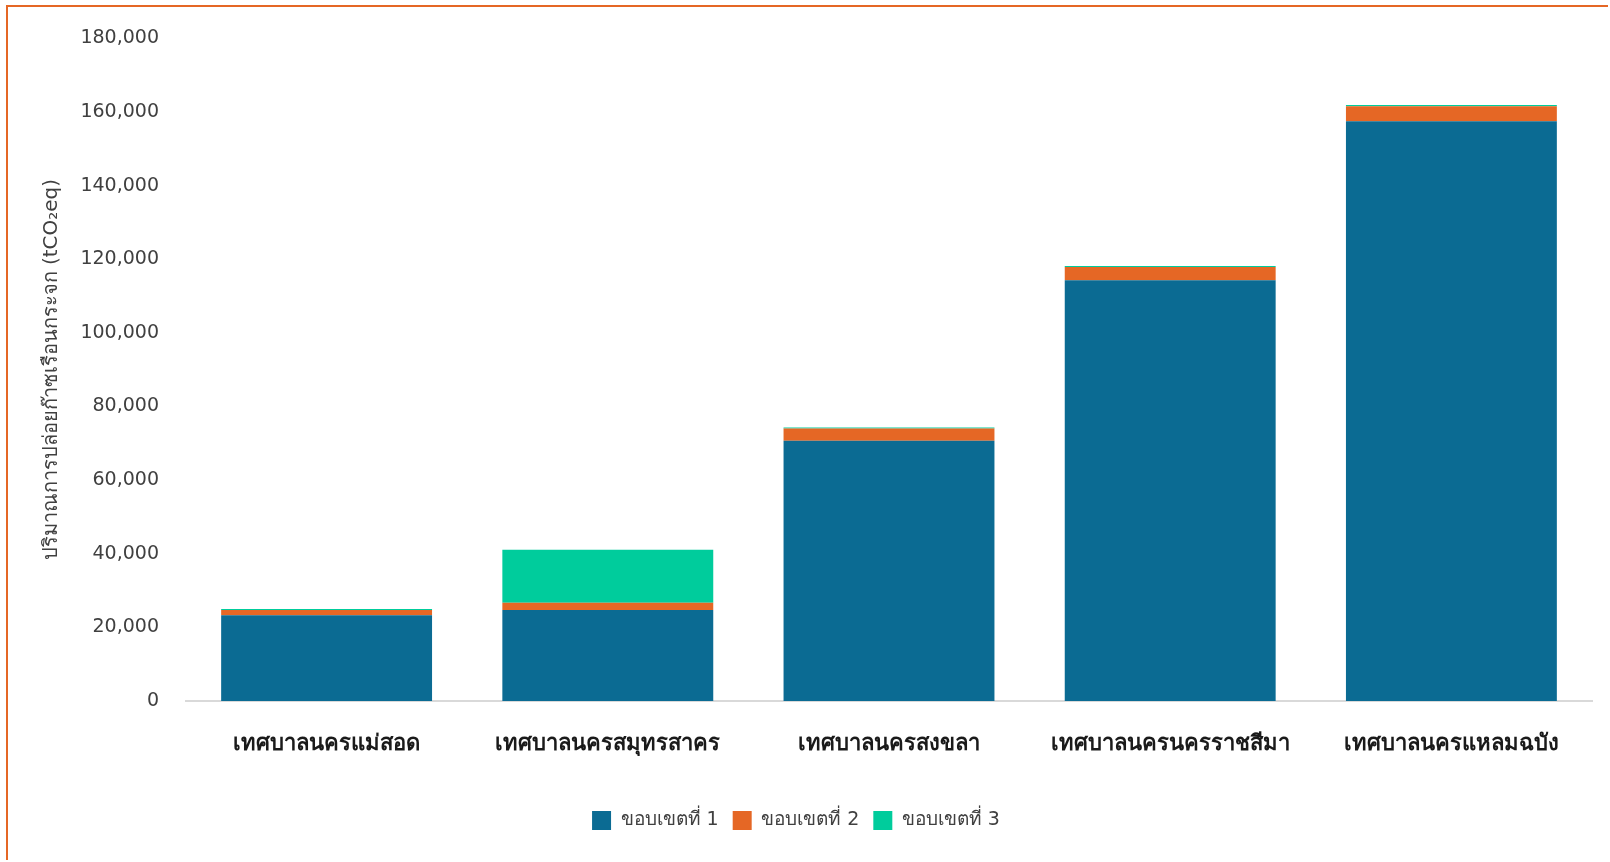  I want to click on y-tick-label: 40,000, so click(125, 551).